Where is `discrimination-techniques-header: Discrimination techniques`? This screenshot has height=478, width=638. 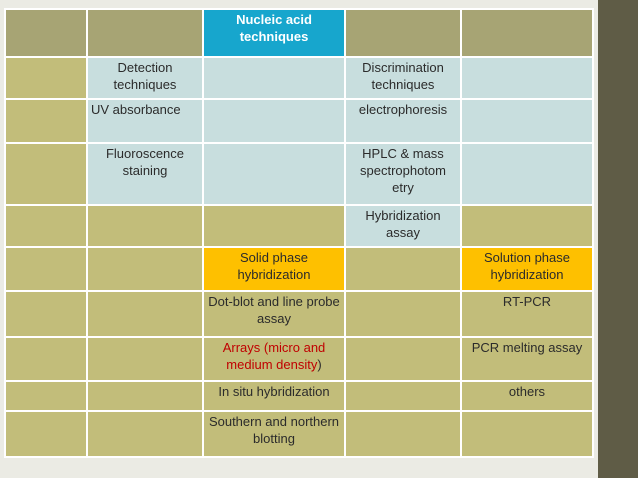
discrimination-techniques-header: Discrimination techniques is located at coordinates (403, 78).